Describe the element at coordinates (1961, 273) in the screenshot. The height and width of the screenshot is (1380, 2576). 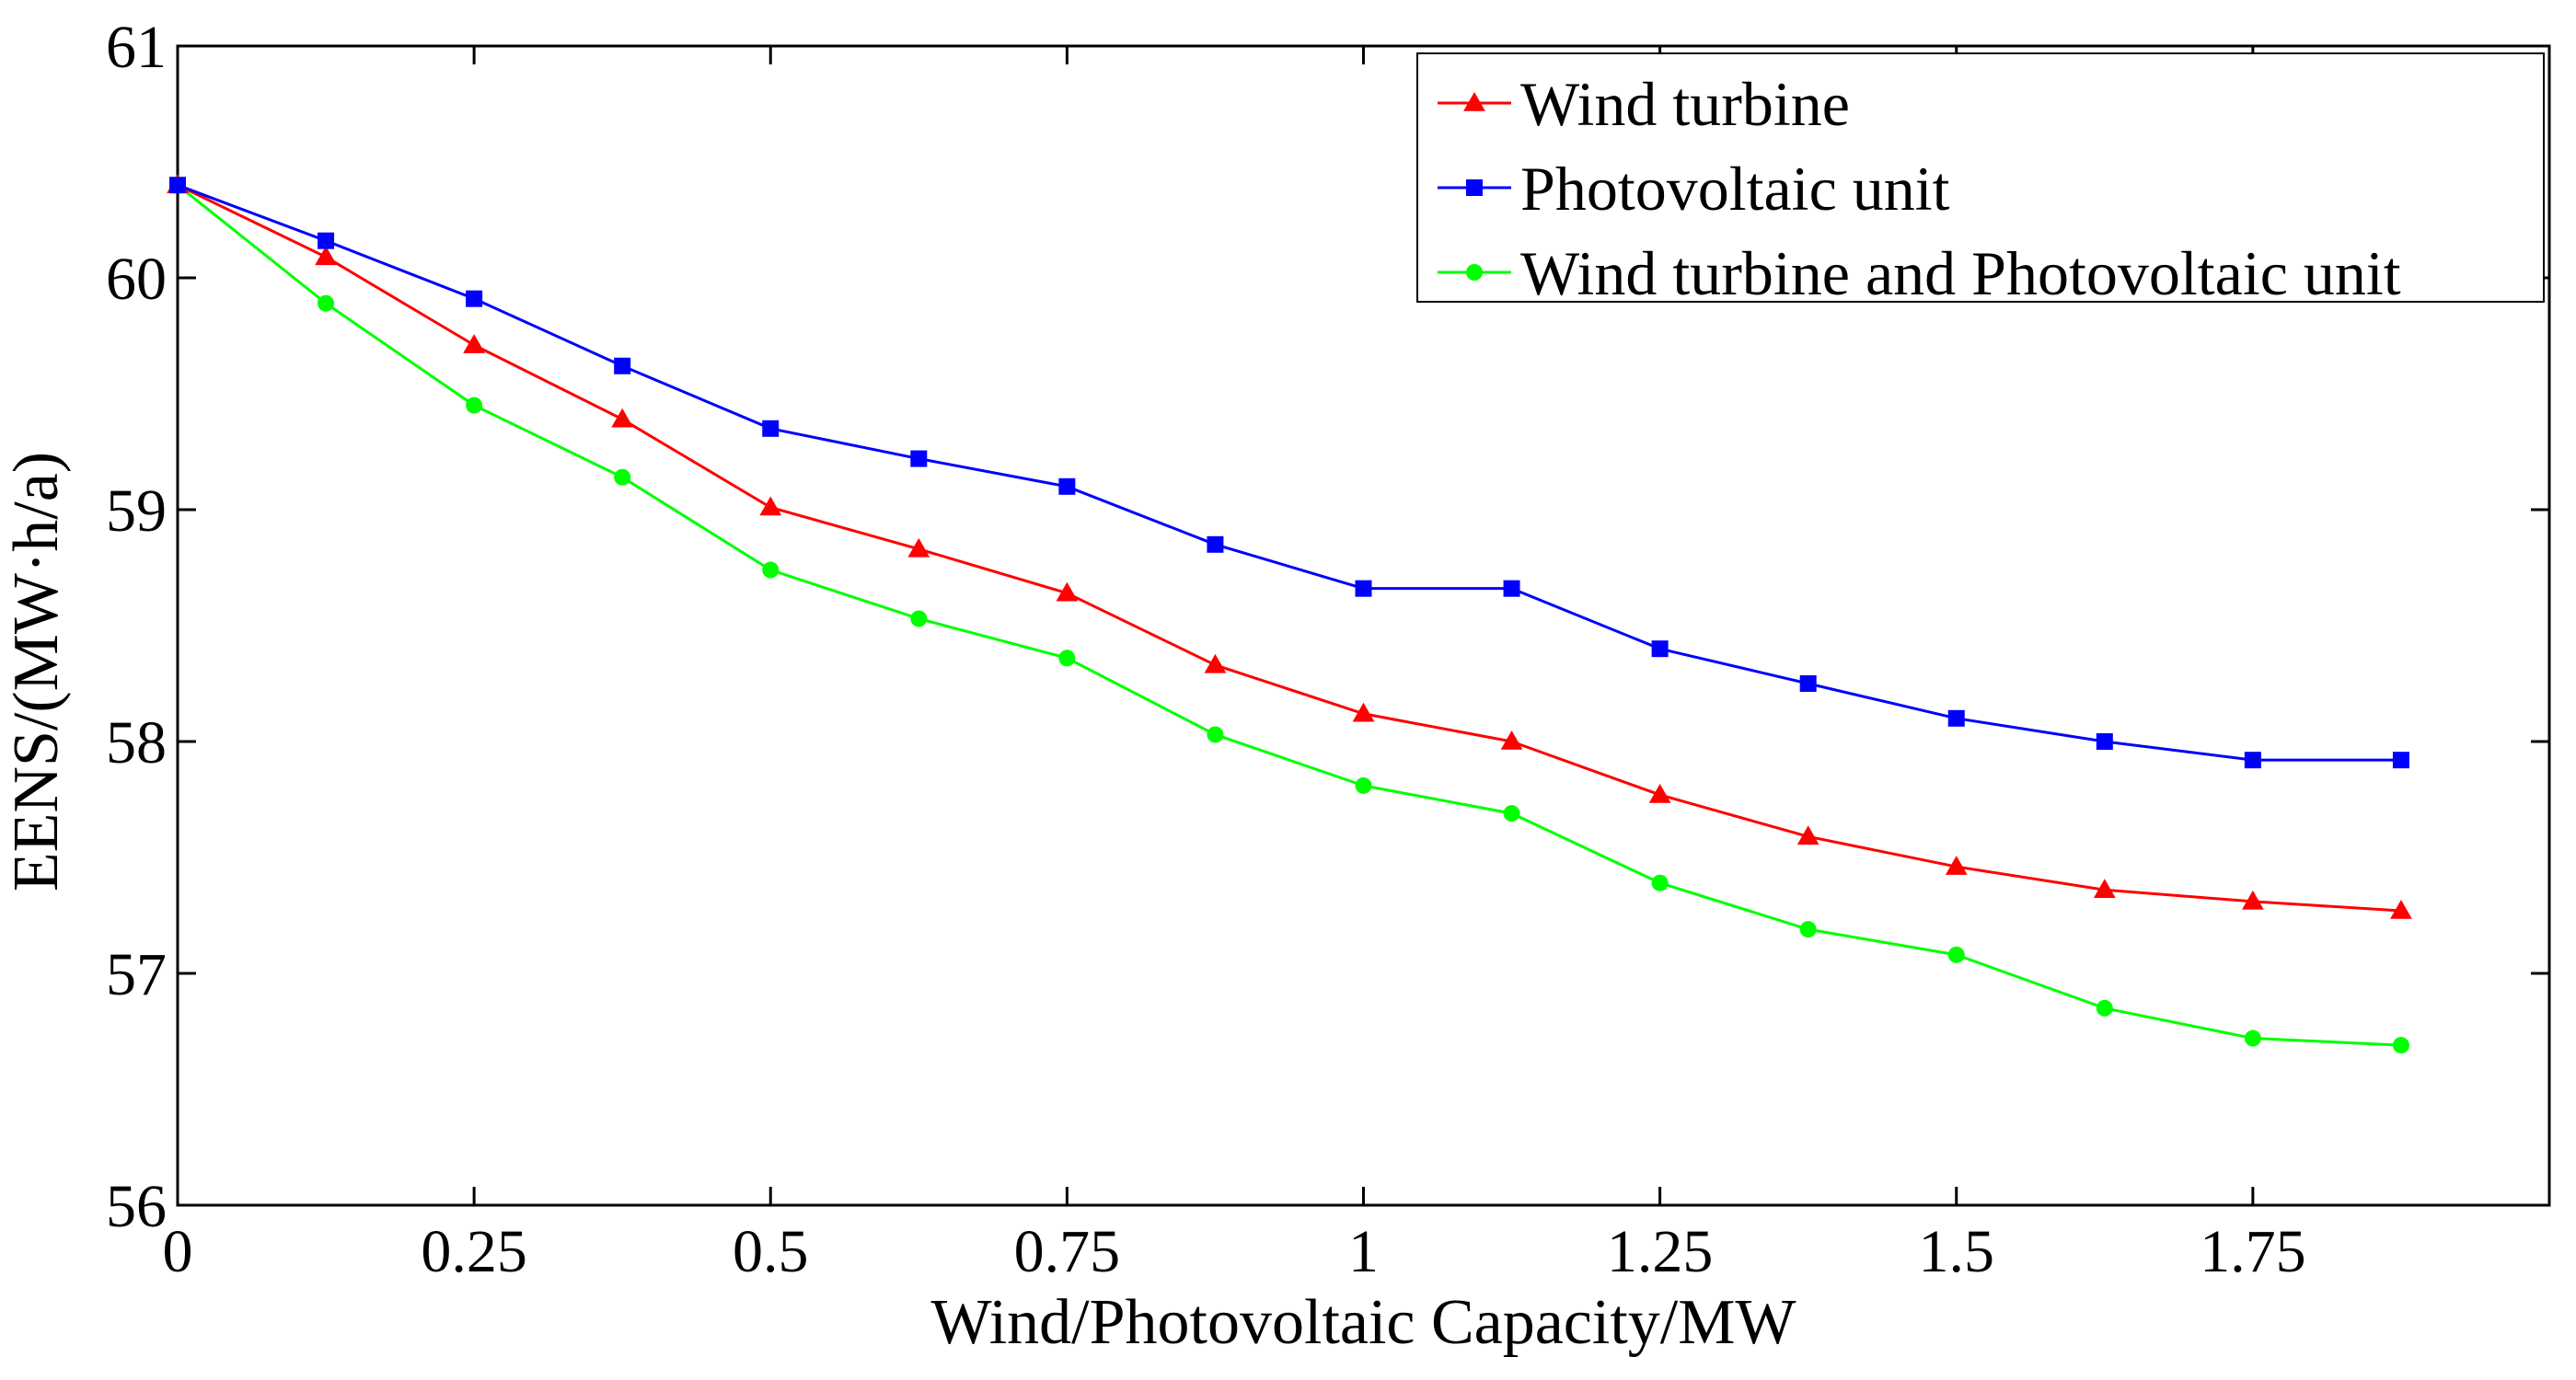
I see `legend-label-wind-and-pv: Wind turbine and Photovoltaic unit` at that location.